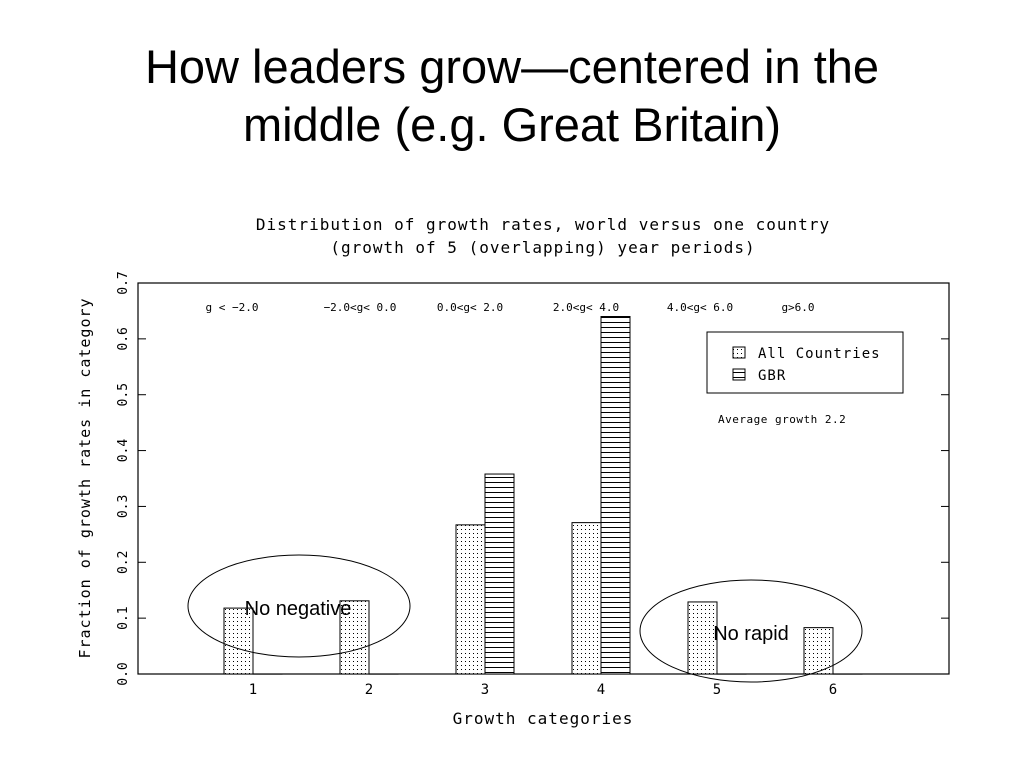 This screenshot has width=1024, height=768. What do you see at coordinates (123, 562) in the screenshot?
I see `y-tick-label: 0.2` at bounding box center [123, 562].